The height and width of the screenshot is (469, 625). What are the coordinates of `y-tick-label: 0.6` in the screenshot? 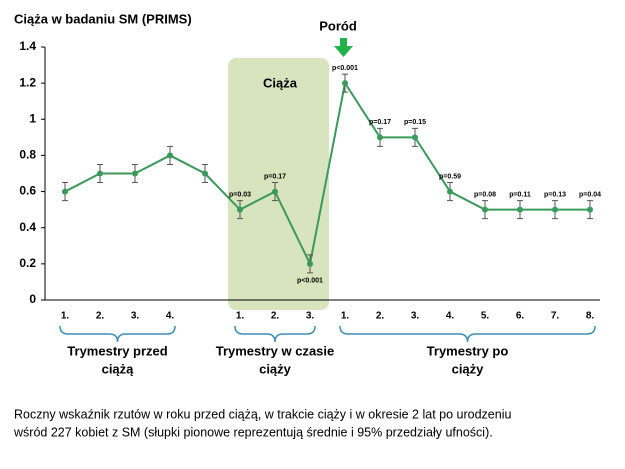 It's located at (27, 191).